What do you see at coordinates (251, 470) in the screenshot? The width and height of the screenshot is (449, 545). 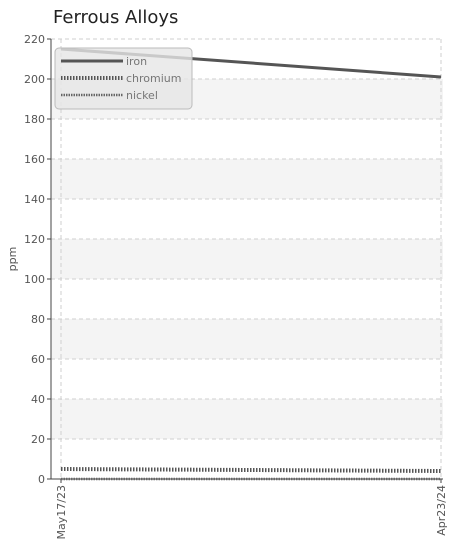 I see `series-line-chromium` at bounding box center [251, 470].